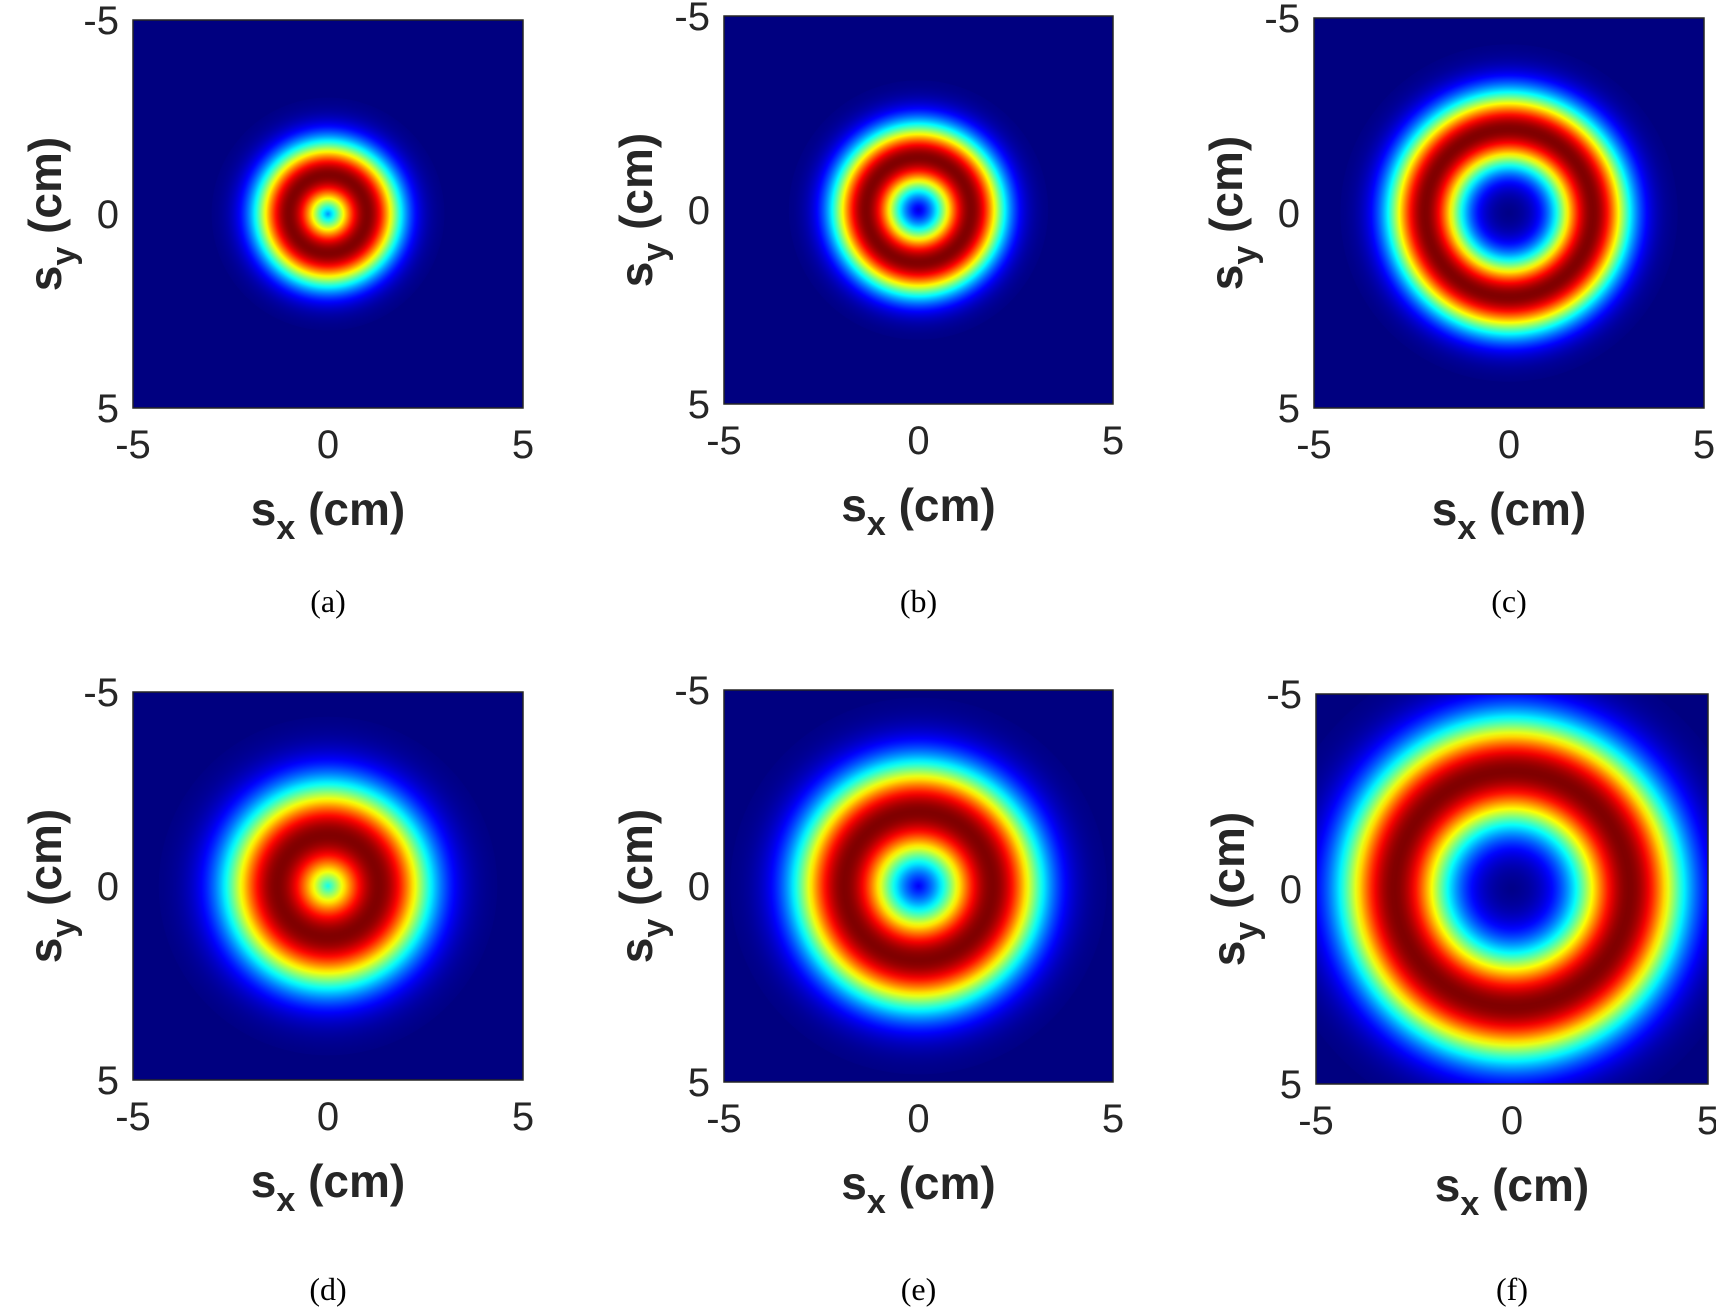 This screenshot has height=1315, width=1716. Describe the element at coordinates (1512, 1289) in the screenshot. I see `panel-caption: (f)` at that location.